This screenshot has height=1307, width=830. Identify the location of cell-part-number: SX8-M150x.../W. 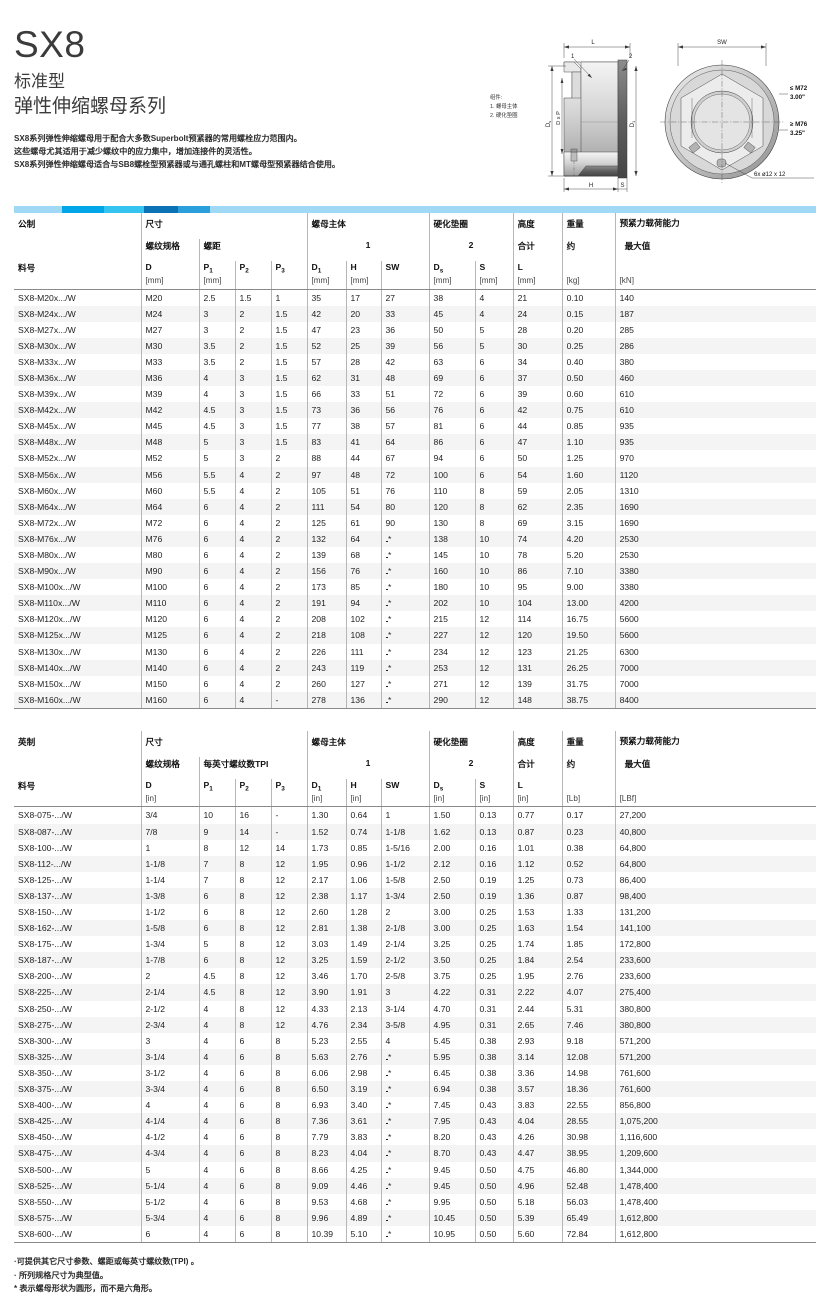
(49, 683).